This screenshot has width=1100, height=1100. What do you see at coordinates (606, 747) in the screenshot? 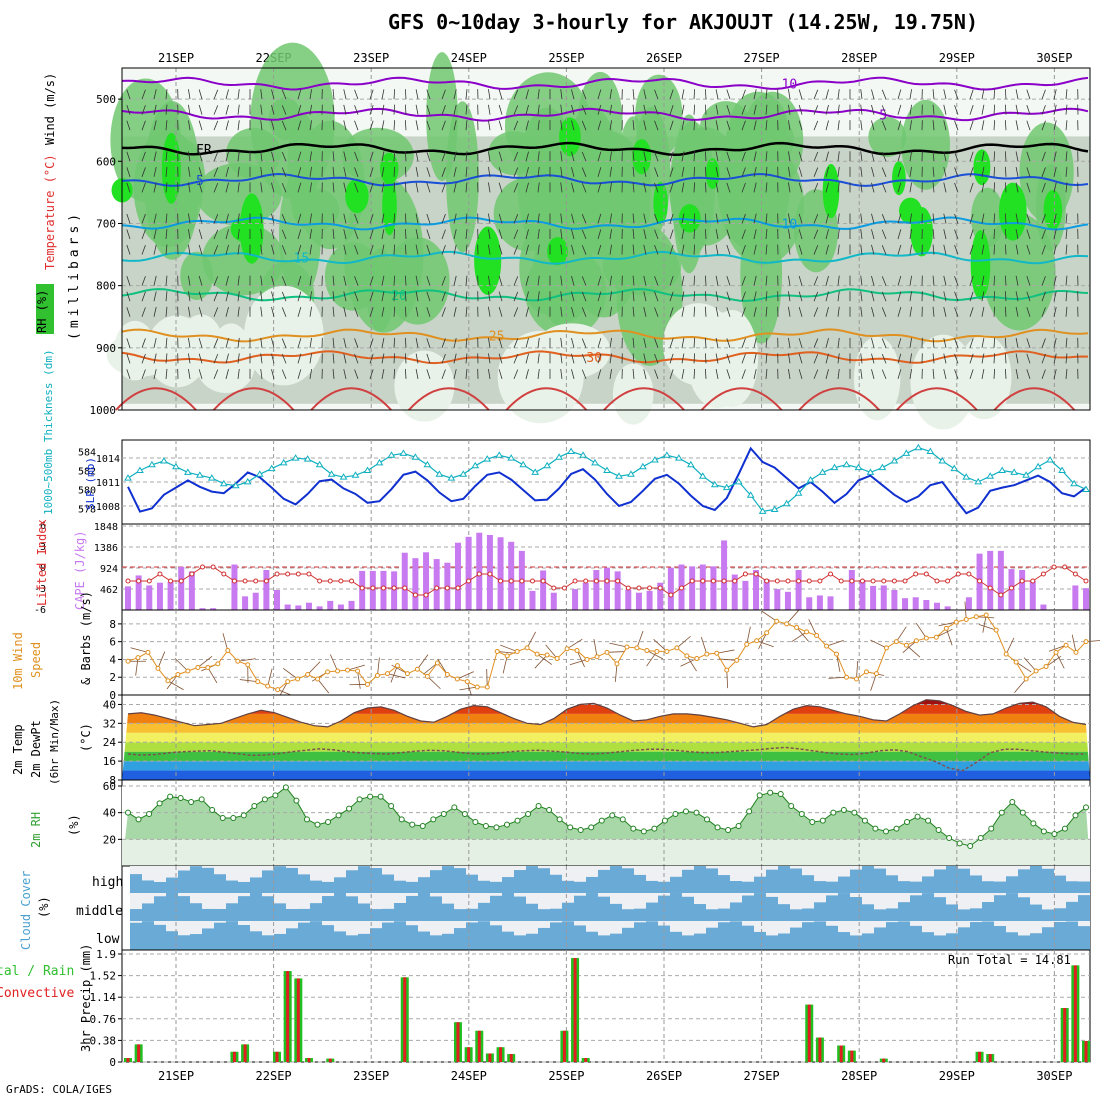
I see `temp-band` at bounding box center [606, 747].